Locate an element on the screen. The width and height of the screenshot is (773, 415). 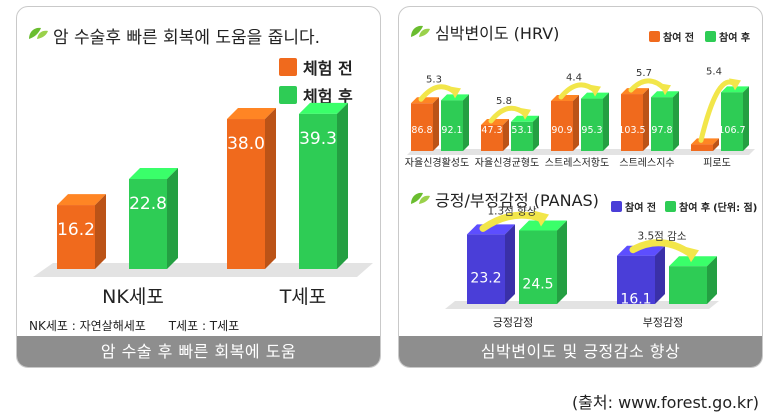
change-label: 5.8 is located at coordinates (504, 101).